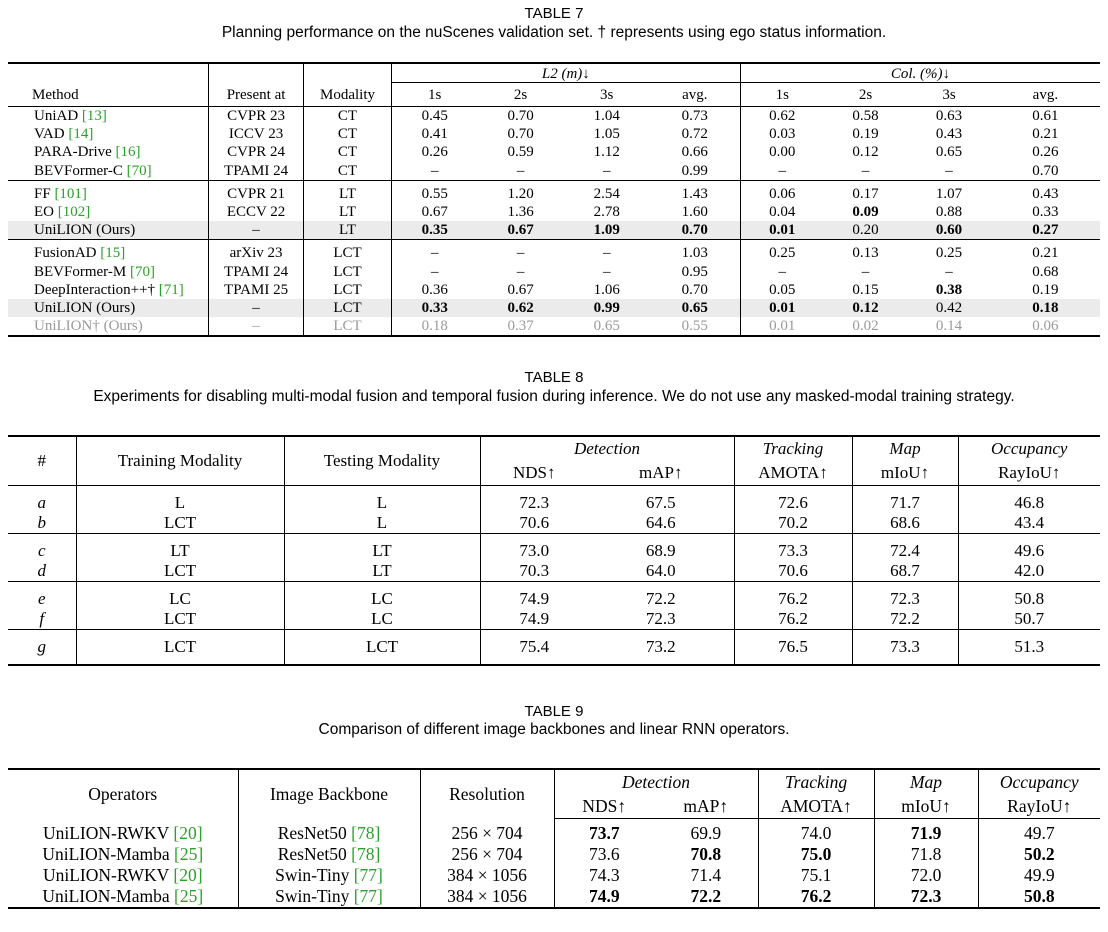  Describe the element at coordinates (949, 212) in the screenshot. I see `t7-value: 0.88` at that location.